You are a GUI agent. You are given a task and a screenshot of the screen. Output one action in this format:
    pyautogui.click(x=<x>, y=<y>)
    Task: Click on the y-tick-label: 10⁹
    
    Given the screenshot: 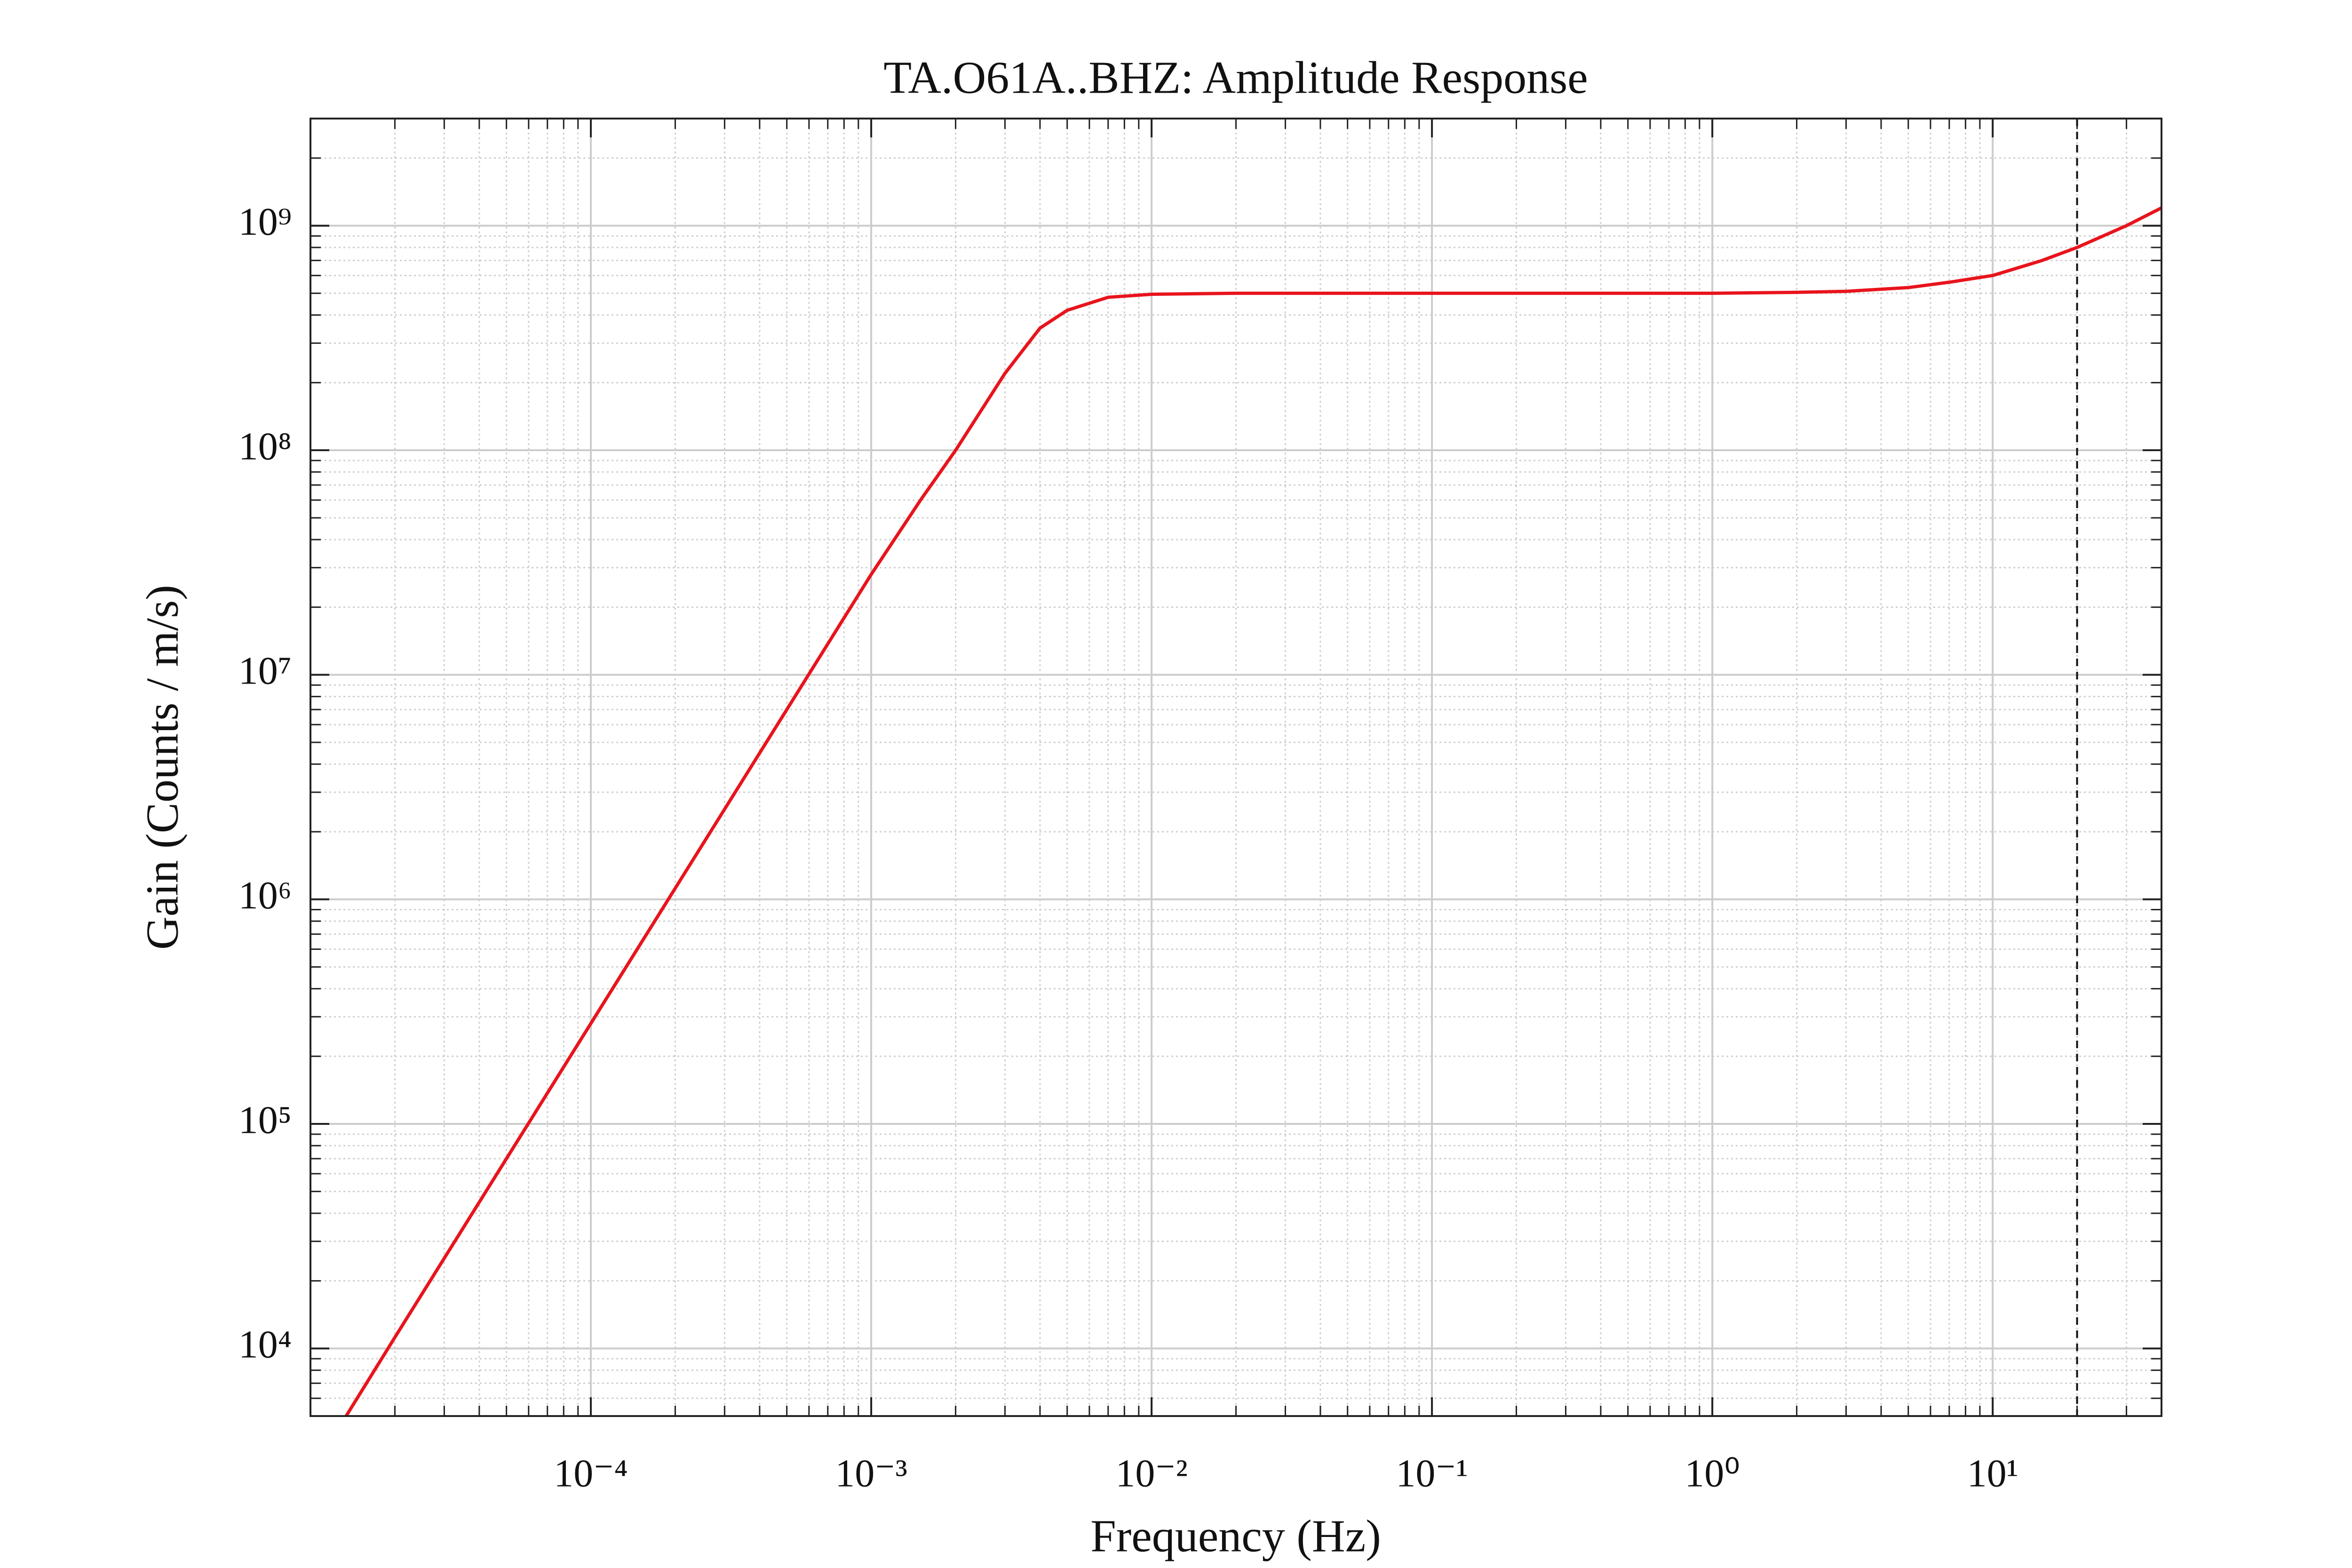 What is the action you would take?
    pyautogui.click(x=265, y=222)
    